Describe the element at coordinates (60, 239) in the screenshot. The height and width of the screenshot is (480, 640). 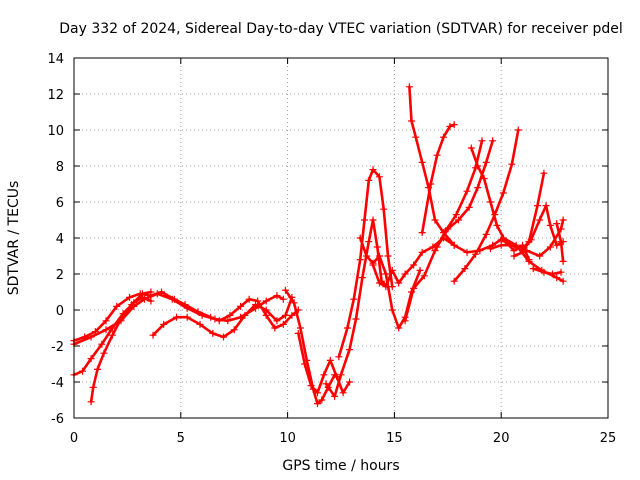
I see `y-tick-label: 4` at that location.